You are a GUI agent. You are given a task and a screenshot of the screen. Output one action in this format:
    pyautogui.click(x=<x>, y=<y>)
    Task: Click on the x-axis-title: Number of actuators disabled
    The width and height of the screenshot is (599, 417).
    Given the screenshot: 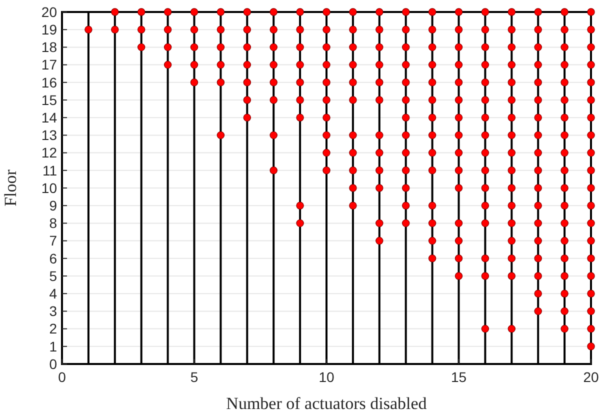 What is the action you would take?
    pyautogui.click(x=327, y=403)
    